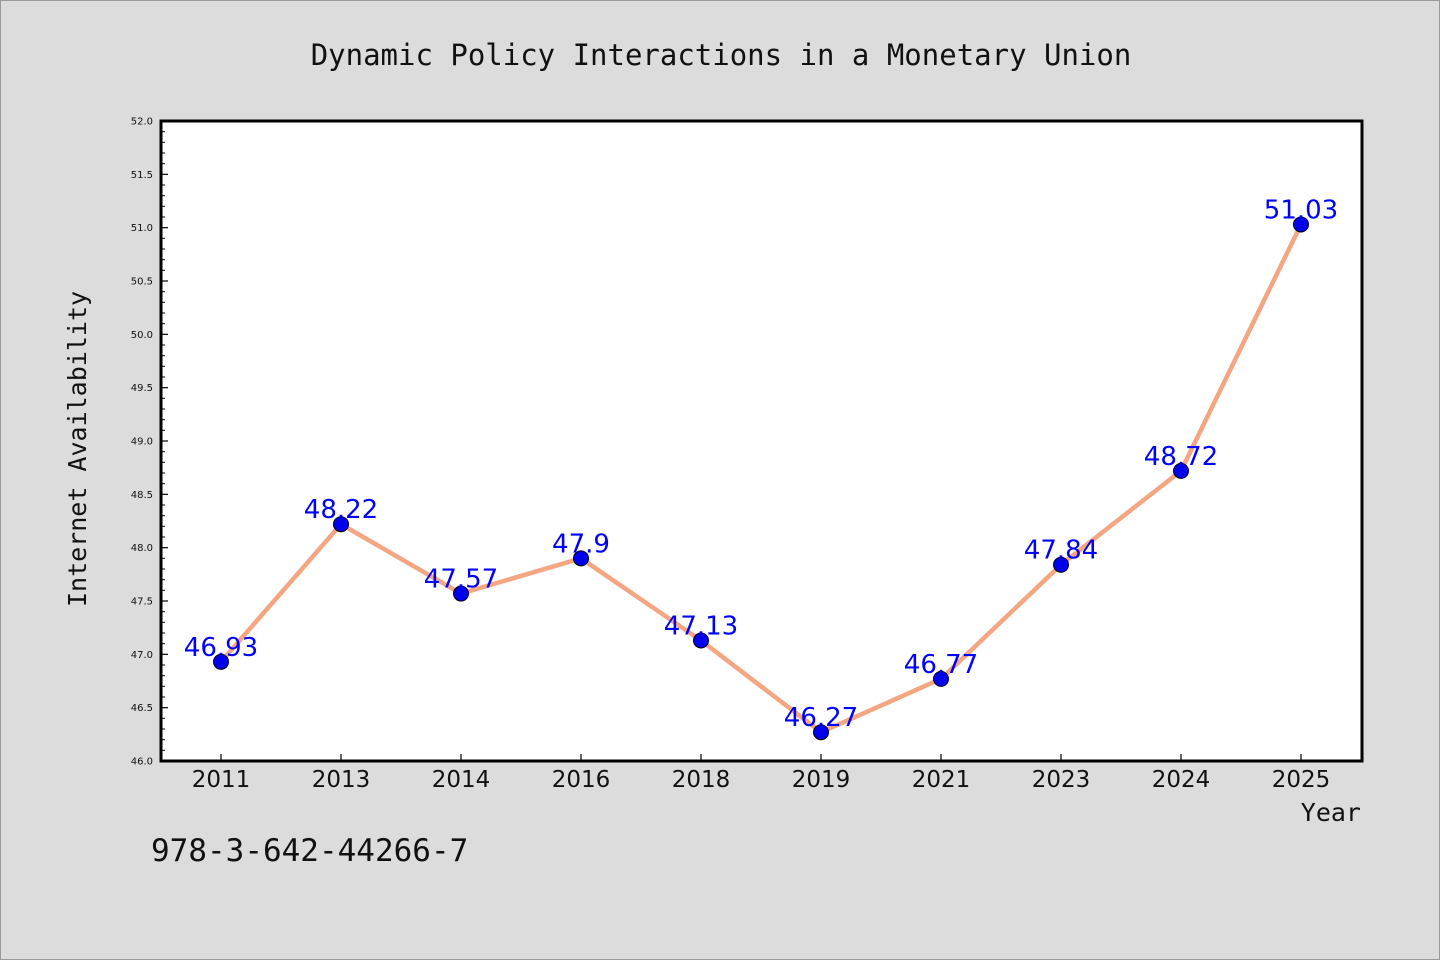 The height and width of the screenshot is (960, 1440). What do you see at coordinates (941, 665) in the screenshot?
I see `data-label: 46.77` at bounding box center [941, 665].